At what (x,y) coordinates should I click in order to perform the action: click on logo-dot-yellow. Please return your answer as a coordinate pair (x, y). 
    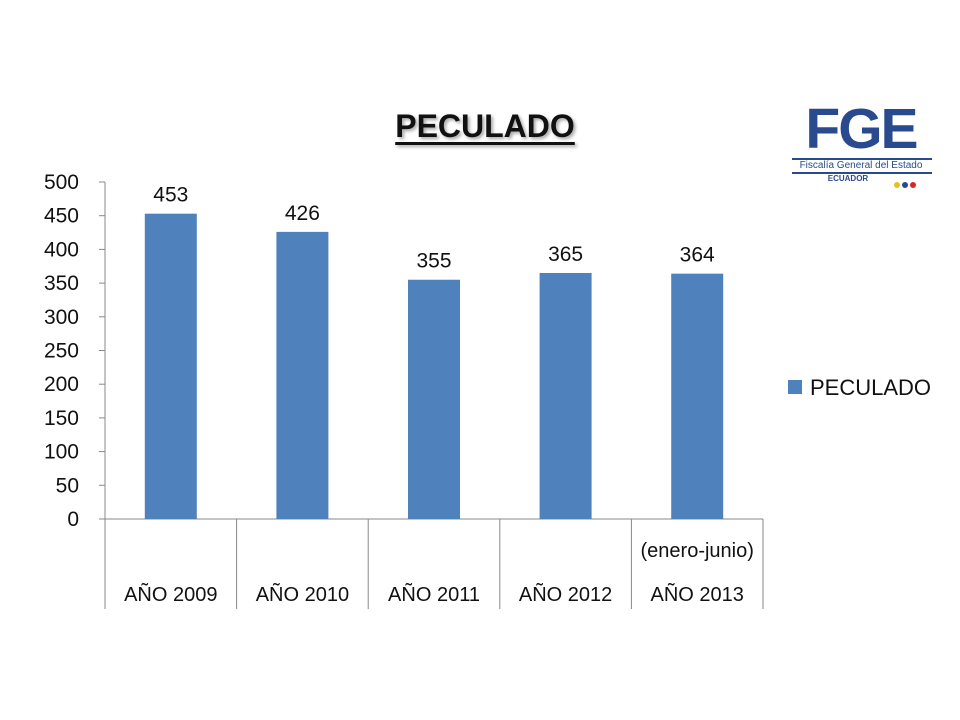
    Looking at the image, I should click on (897, 185).